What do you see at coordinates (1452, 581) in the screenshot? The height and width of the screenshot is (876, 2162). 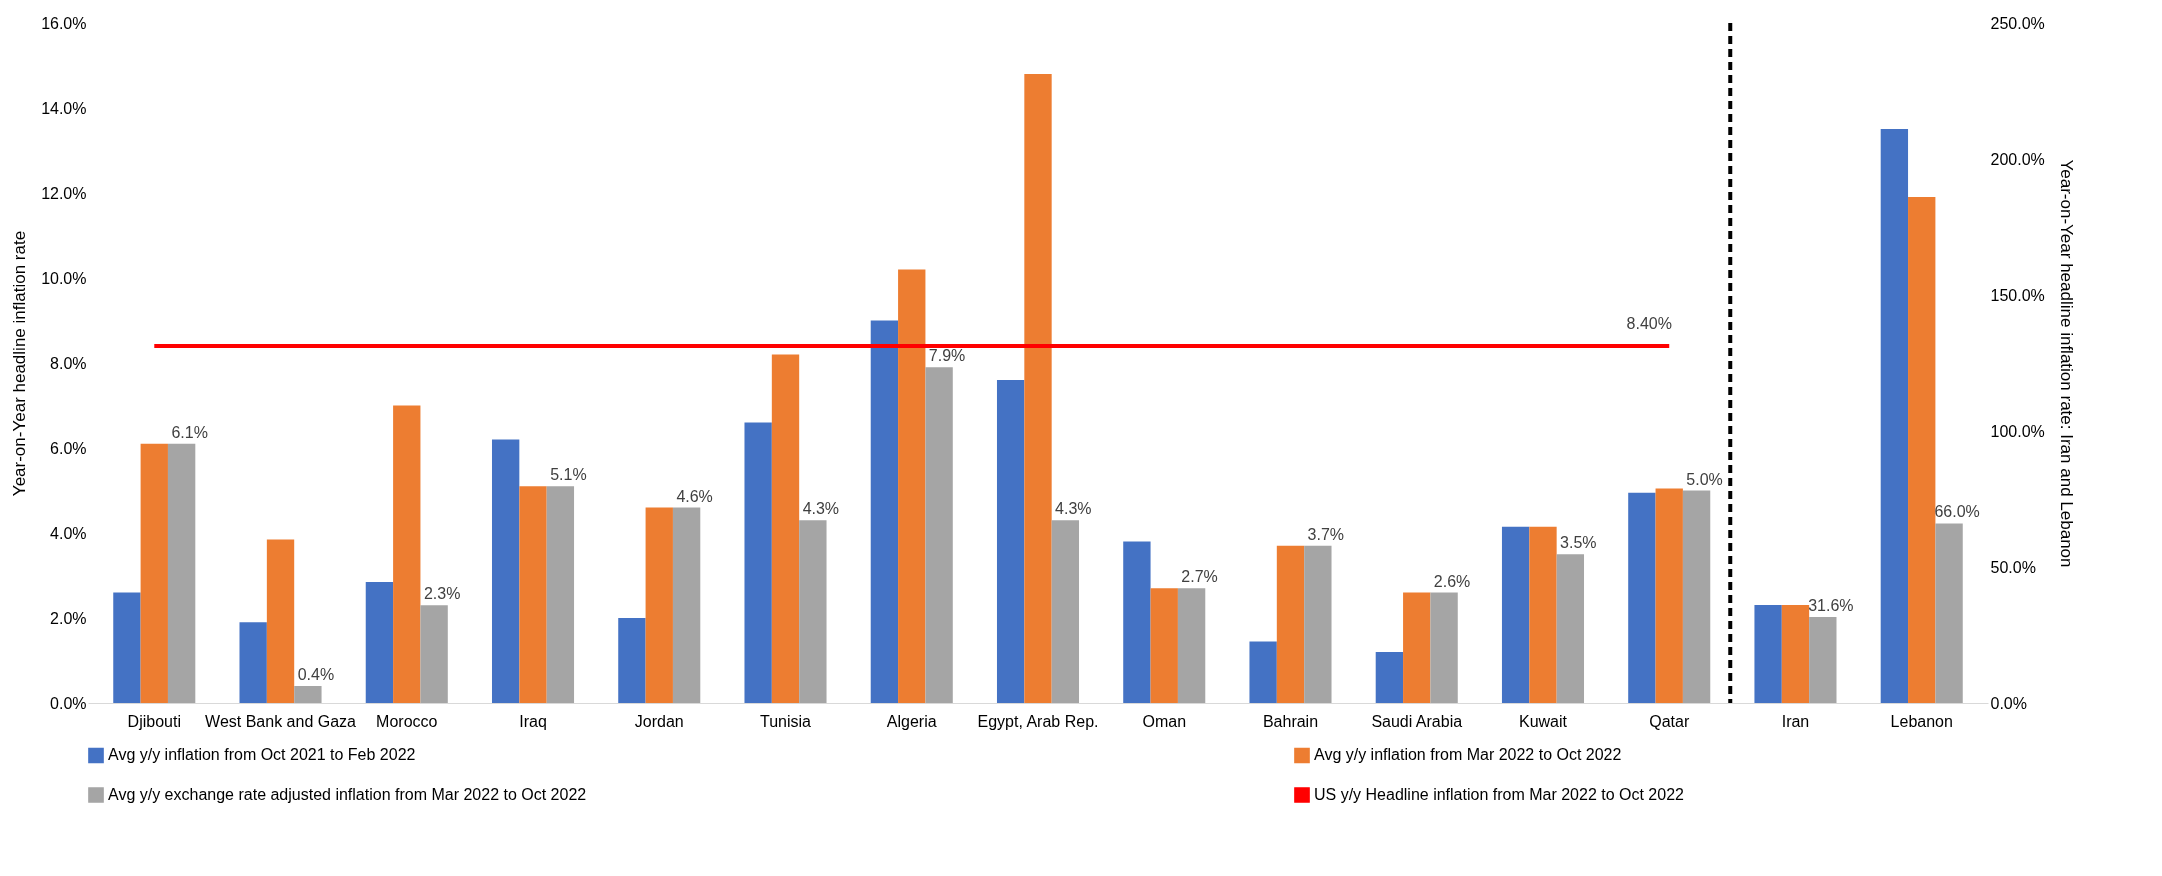 I see `data-label: 2.6%` at bounding box center [1452, 581].